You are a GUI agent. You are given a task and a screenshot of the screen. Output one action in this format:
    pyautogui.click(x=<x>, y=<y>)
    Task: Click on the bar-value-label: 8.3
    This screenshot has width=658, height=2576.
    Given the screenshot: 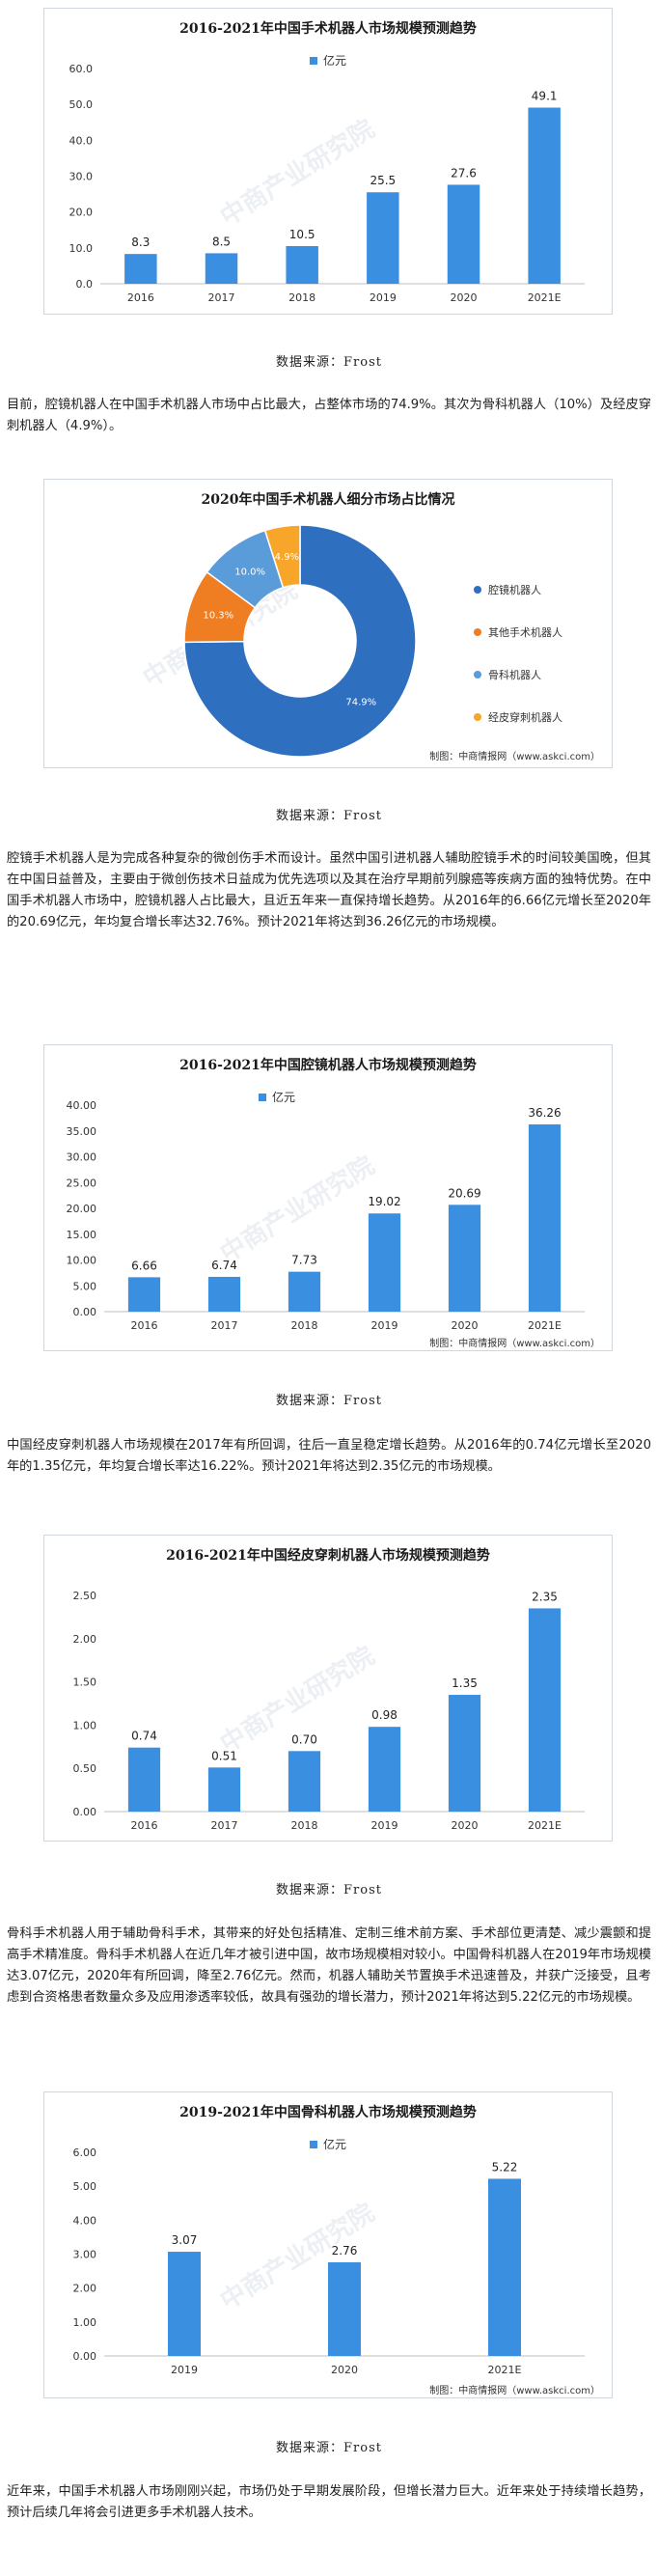 What is the action you would take?
    pyautogui.click(x=140, y=242)
    